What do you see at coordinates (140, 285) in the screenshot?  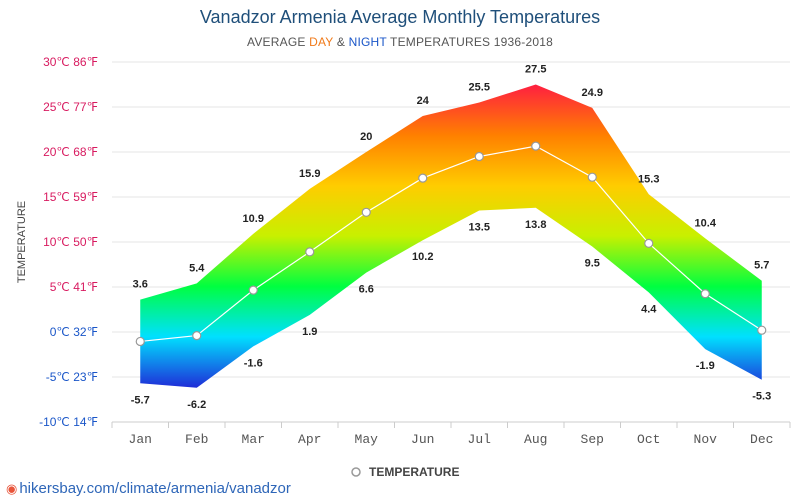 I see `day-value-label: 3.6` at bounding box center [140, 285].